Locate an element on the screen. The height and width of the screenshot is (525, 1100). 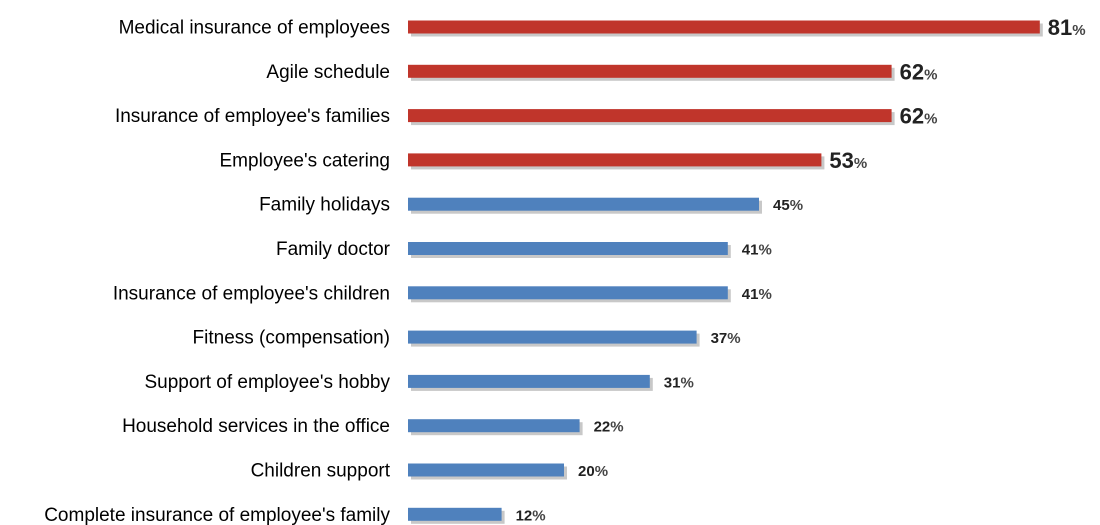
value-number: 45 is located at coordinates (781, 205).